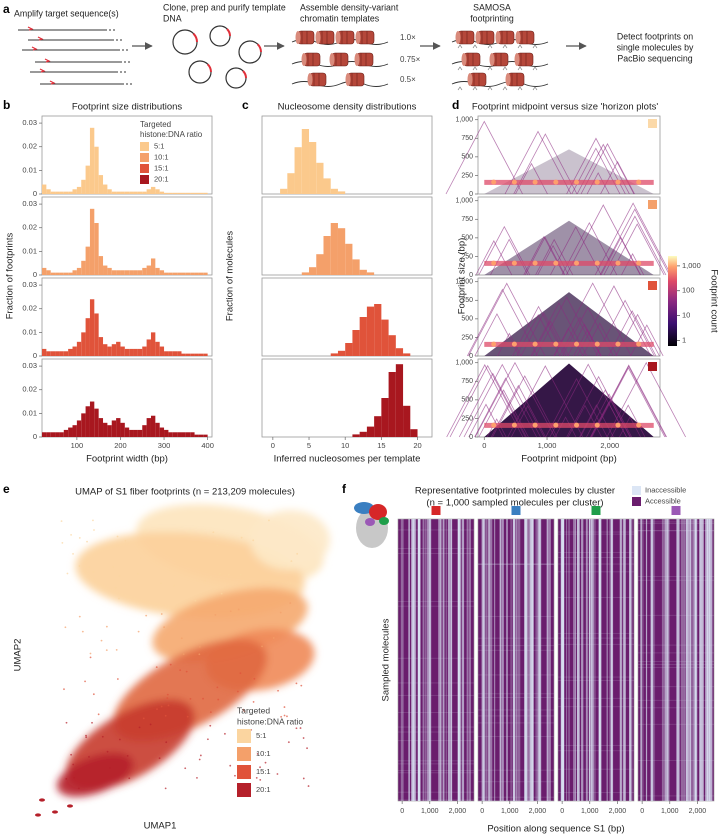 The image size is (722, 839). What do you see at coordinates (408, 37) in the screenshot?
I see `ratio-label: 1.0×` at bounding box center [408, 37].